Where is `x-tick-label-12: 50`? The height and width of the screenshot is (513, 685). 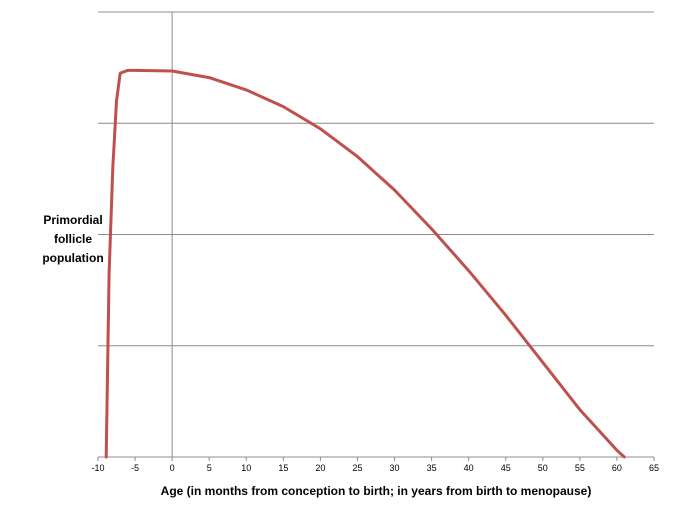
x-tick-label-12: 50 is located at coordinates (543, 468).